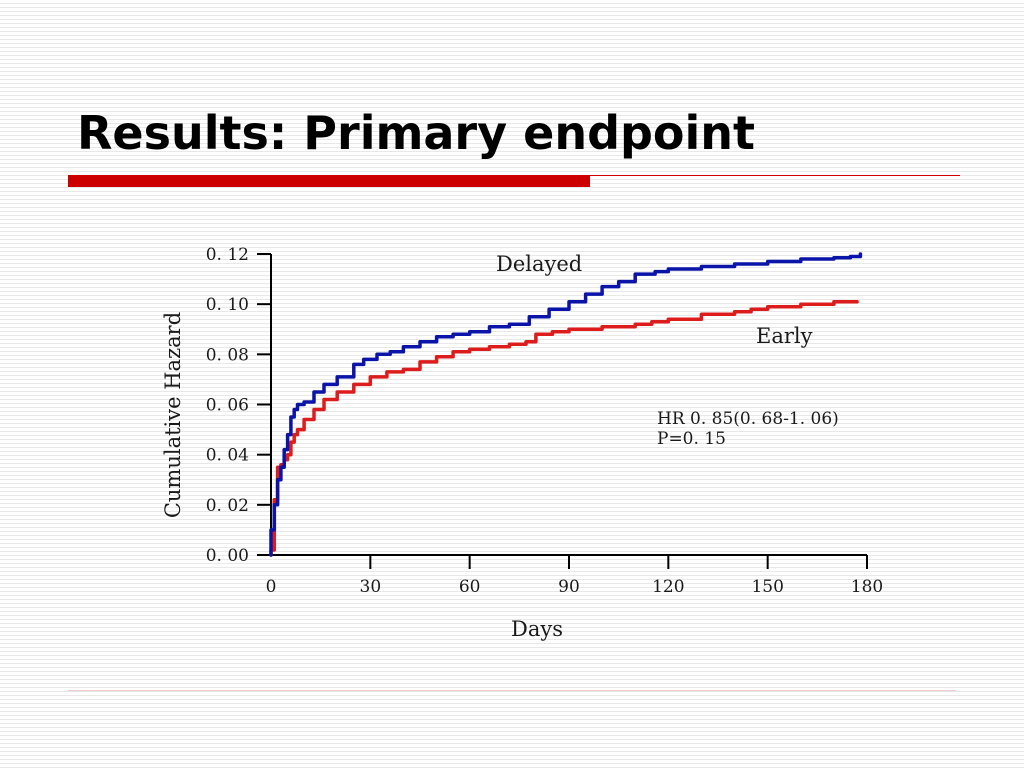  I want to click on x-tick-label: 120, so click(668, 587).